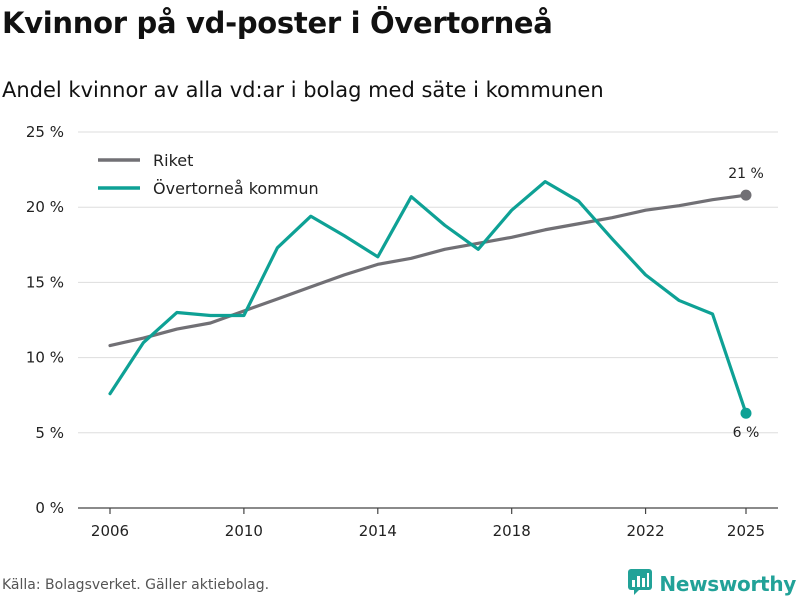 Image resolution: width=800 pixels, height=600 pixels. I want to click on series-end-label: 6 %, so click(746, 433).